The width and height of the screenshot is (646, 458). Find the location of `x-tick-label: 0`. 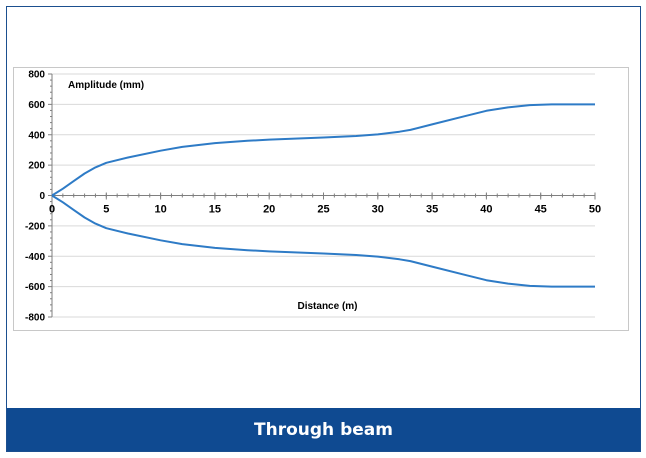

x-tick-label: 0 is located at coordinates (52, 210).